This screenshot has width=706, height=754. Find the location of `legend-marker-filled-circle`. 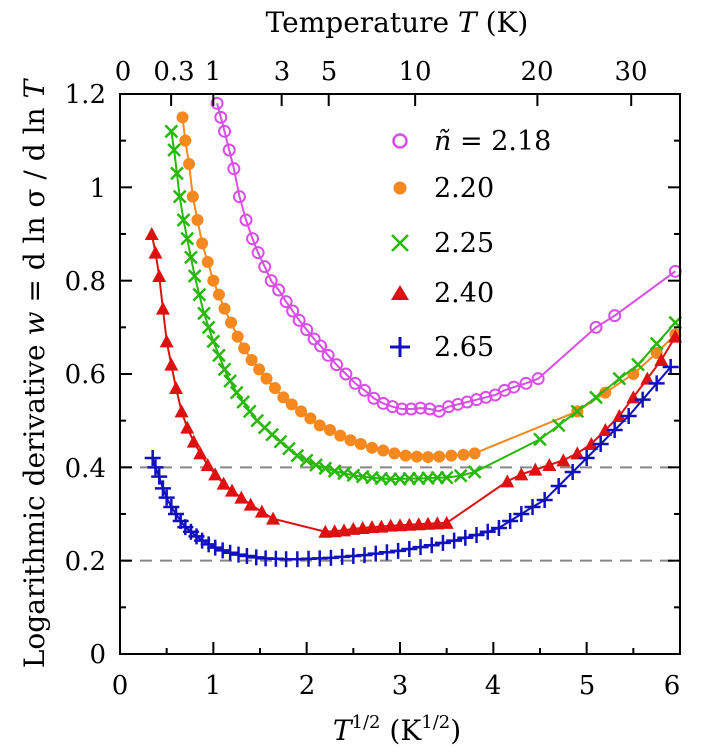

legend-marker-filled-circle is located at coordinates (400, 188).